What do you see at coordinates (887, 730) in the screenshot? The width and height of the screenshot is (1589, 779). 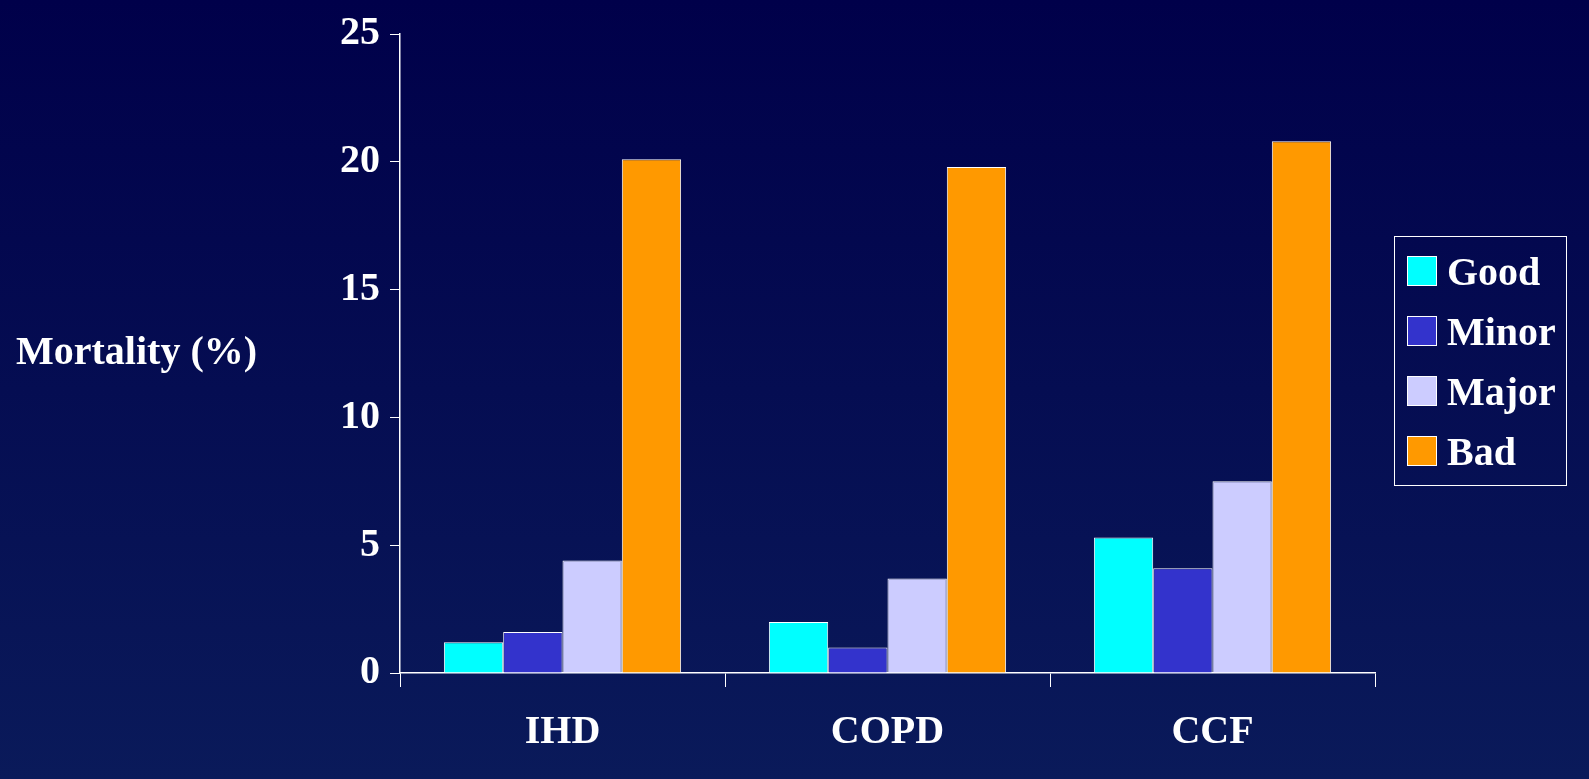 I see `x-tick-label: COPD` at bounding box center [887, 730].